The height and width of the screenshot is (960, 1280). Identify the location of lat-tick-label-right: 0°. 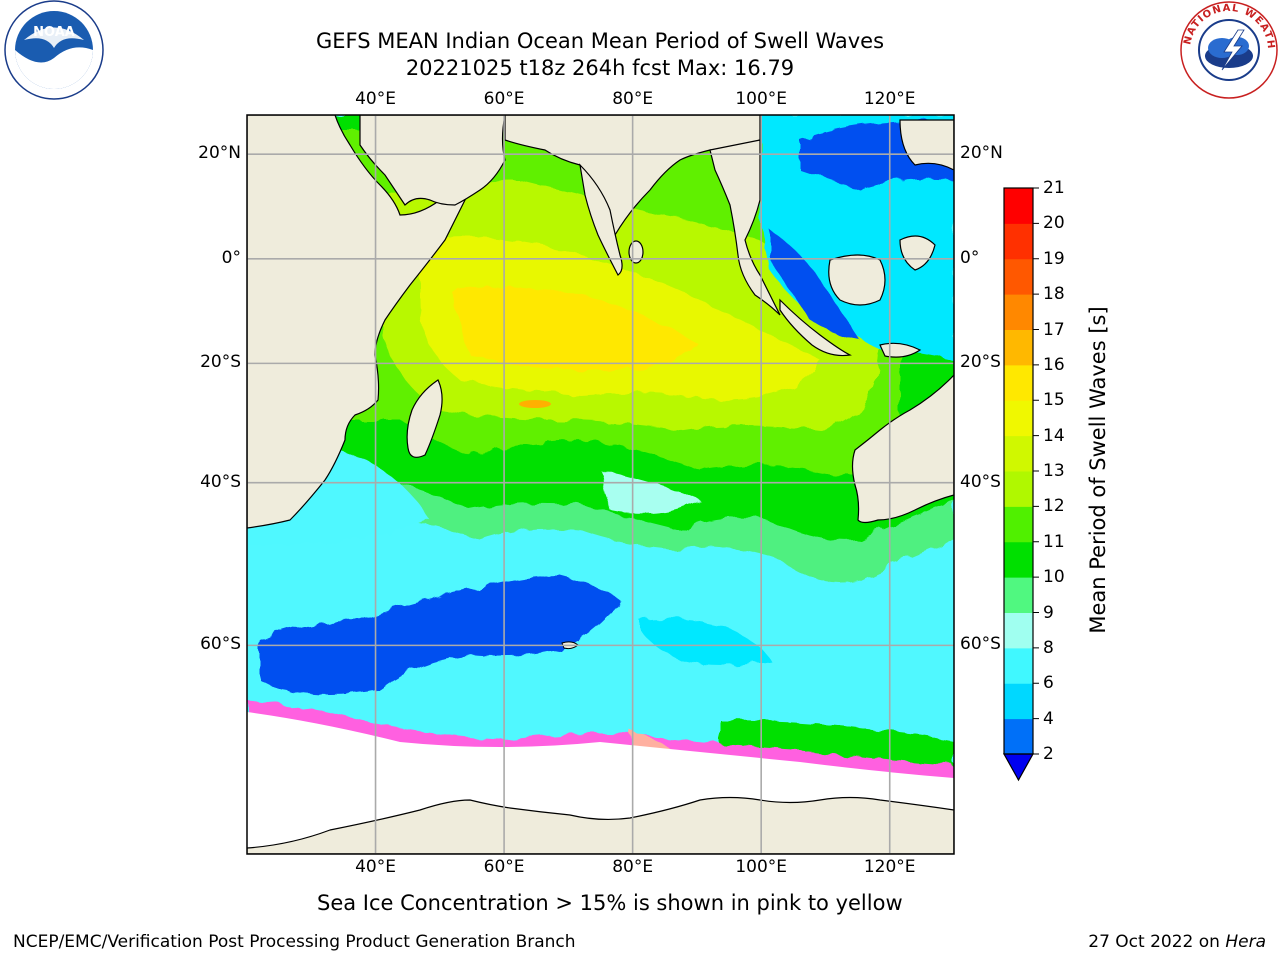
(970, 257).